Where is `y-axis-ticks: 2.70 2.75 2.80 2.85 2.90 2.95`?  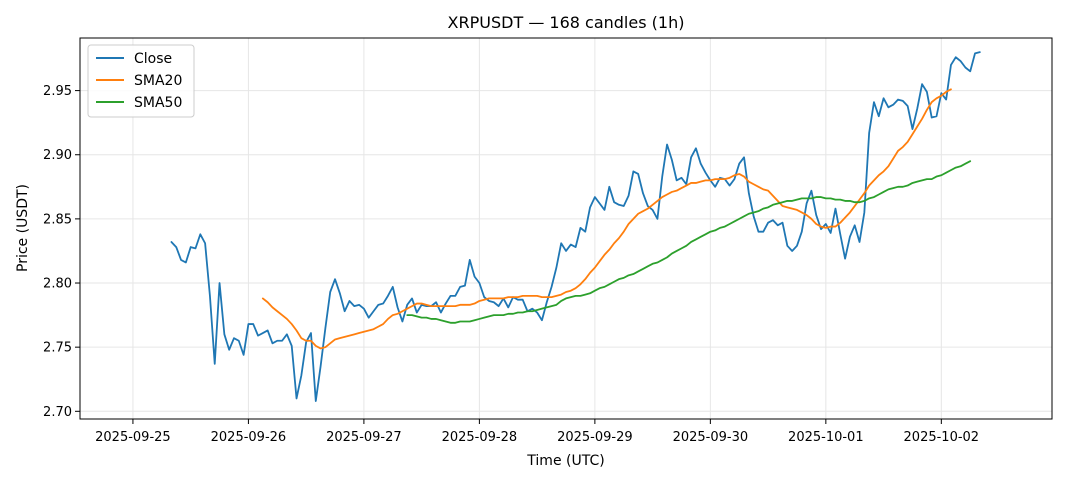 y-axis-ticks: 2.70 2.75 2.80 2.85 2.90 2.95 is located at coordinates (61, 252).